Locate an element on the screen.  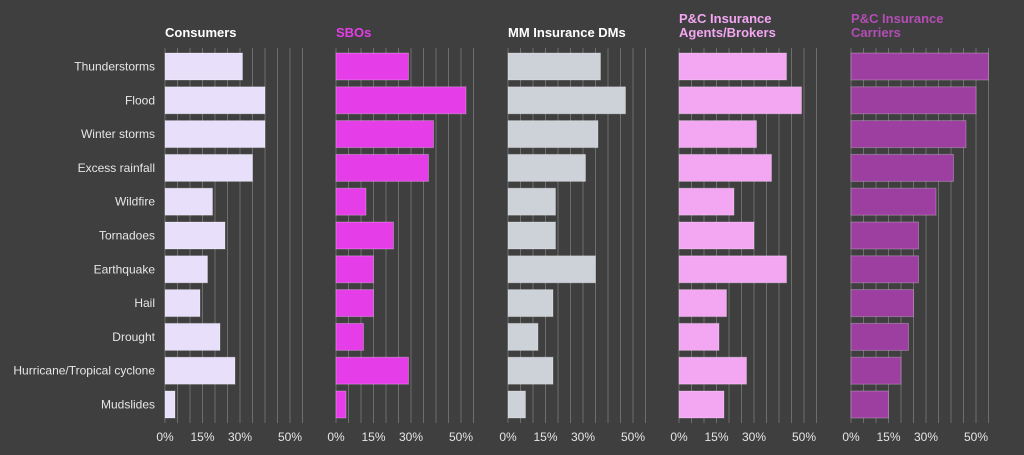
panel-title-mm-insurance-dms: MM Insurance DMs is located at coordinates (567, 32).